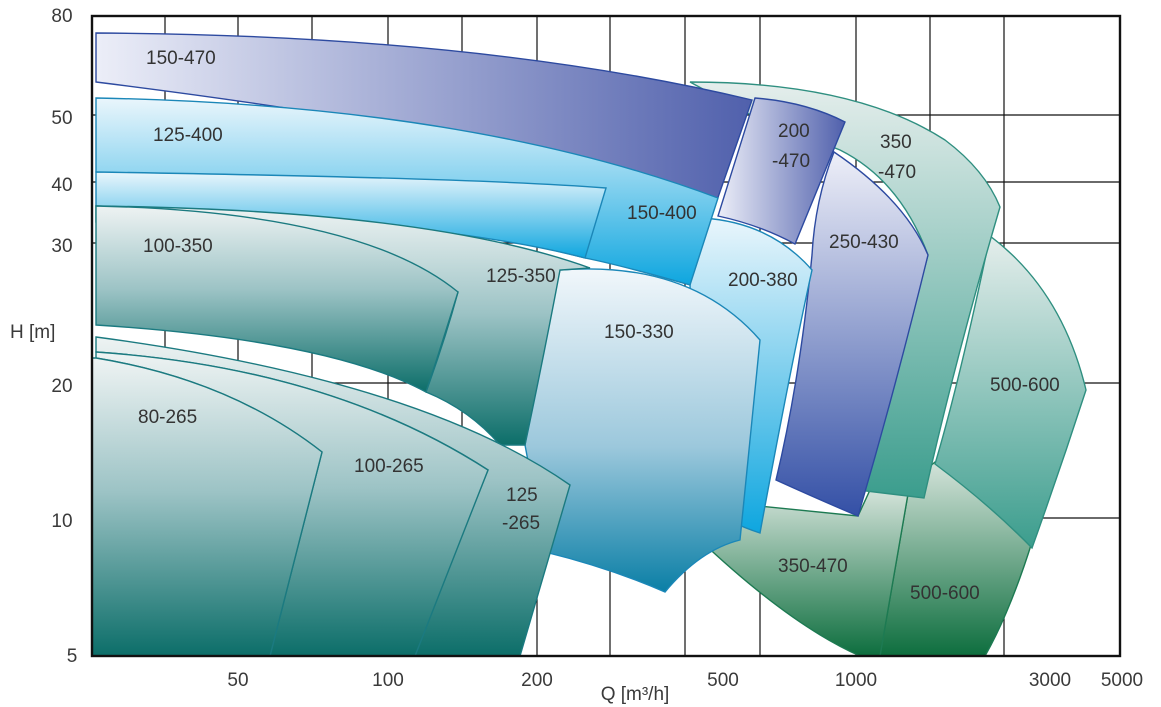  I want to click on label-200-470-line2: -470, so click(791, 161).